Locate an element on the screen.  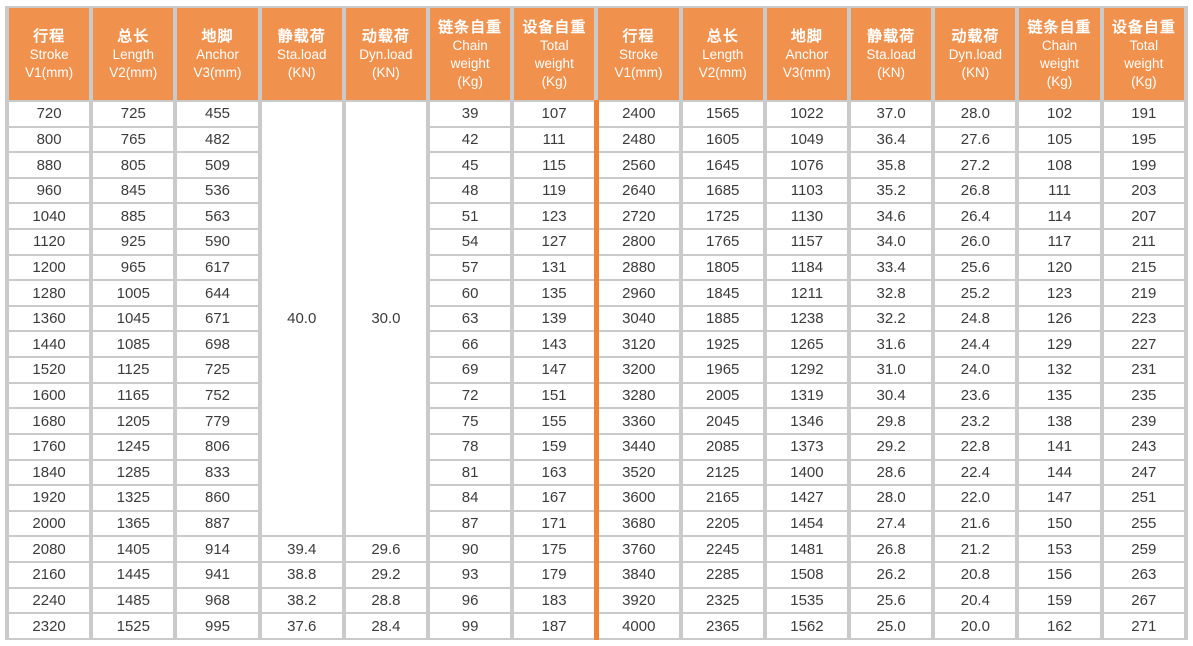
cell-right-stroke: 3440 is located at coordinates (638, 446).